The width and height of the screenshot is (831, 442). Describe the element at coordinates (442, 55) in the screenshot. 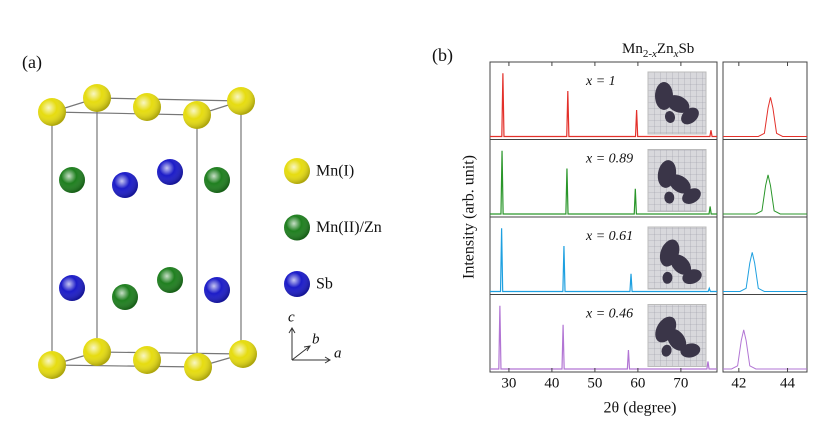

I see `panel-label: (b)` at that location.